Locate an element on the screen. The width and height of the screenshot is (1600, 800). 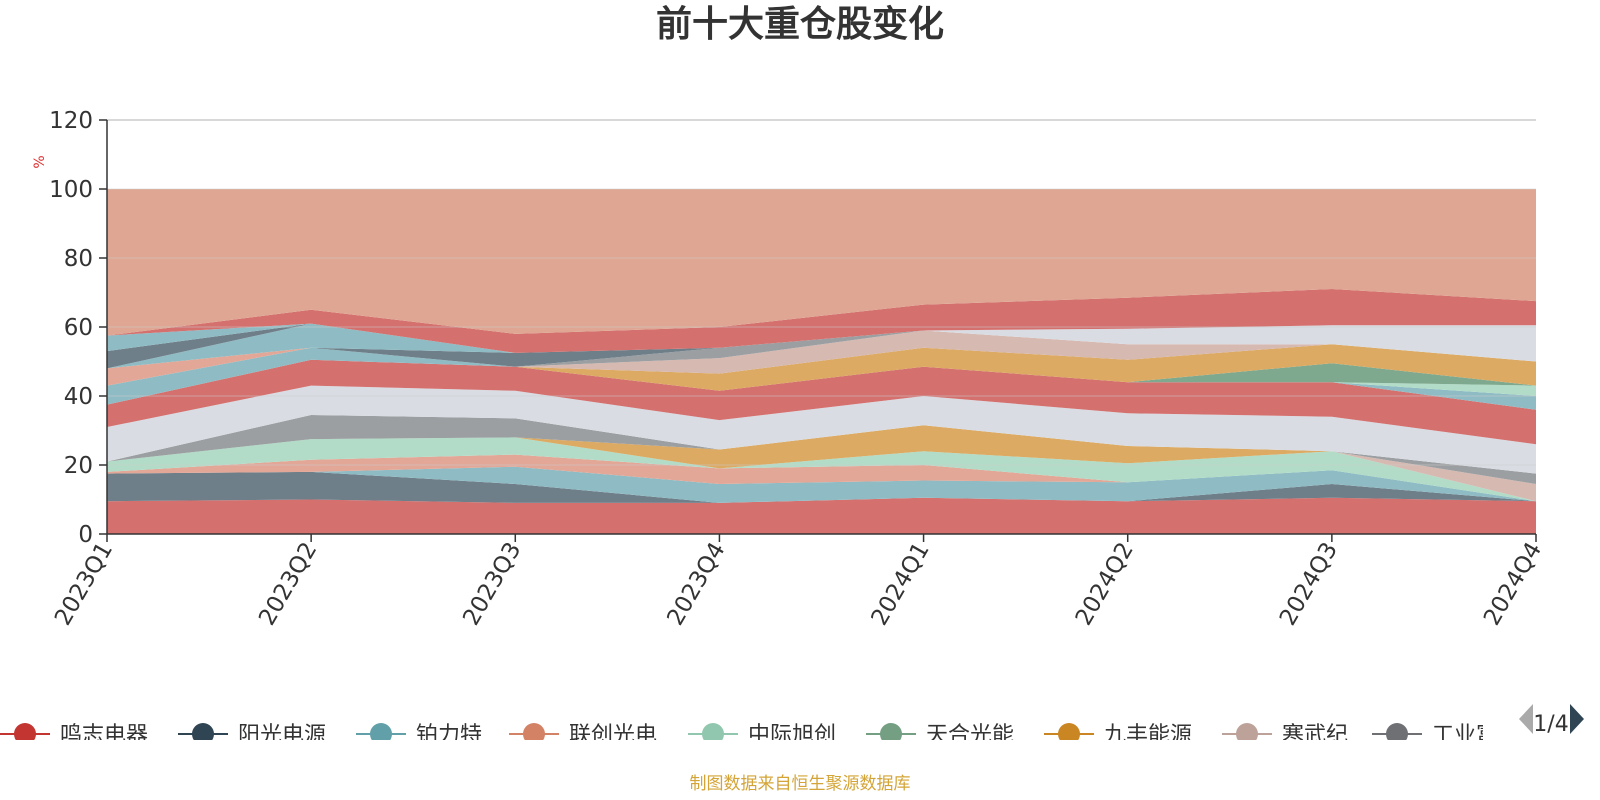
y-tick-label: 60 is located at coordinates (78, 328).